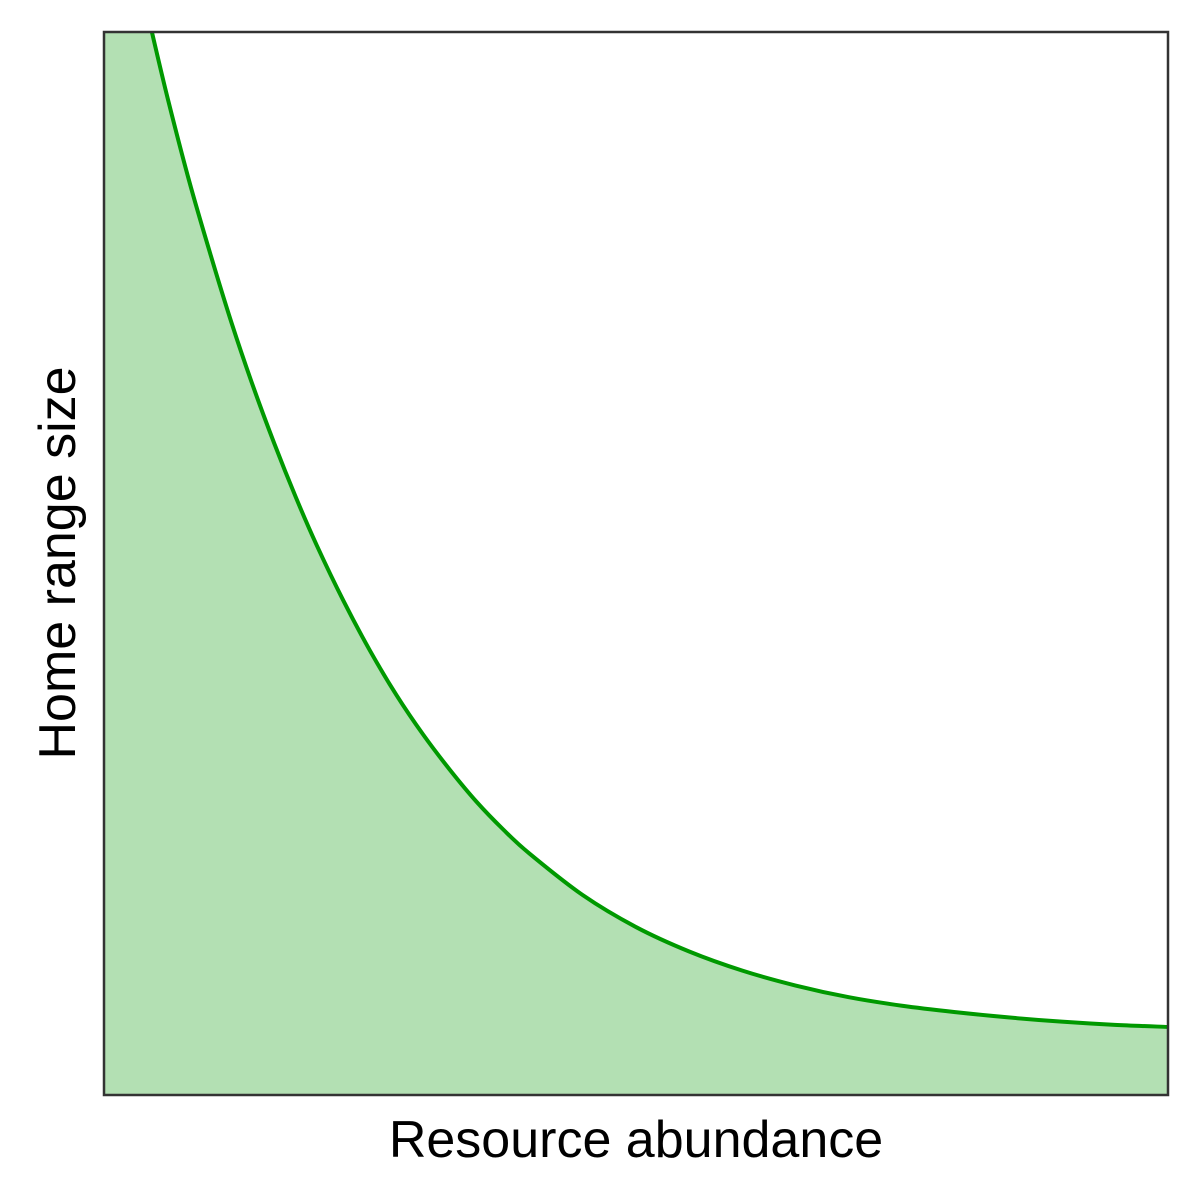 The height and width of the screenshot is (1200, 1200). I want to click on x-axis-title: Resource abundance, so click(636, 1140).